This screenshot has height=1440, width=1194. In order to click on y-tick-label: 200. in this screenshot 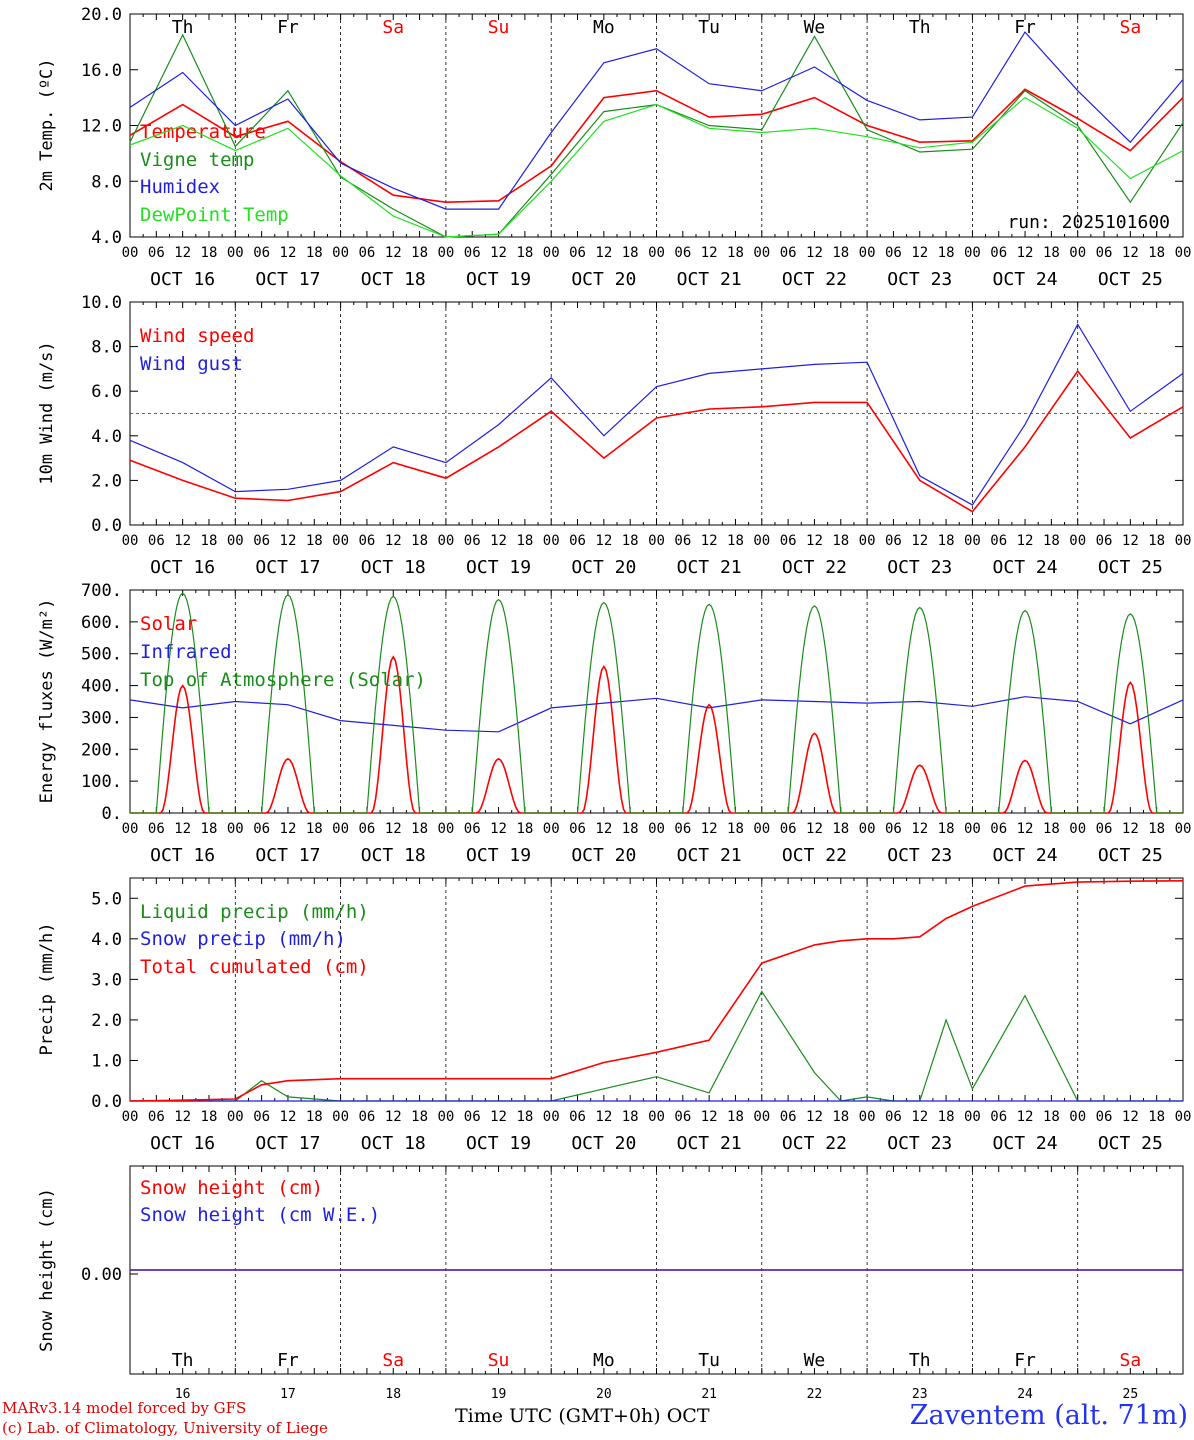, I will do `click(101, 750)`.